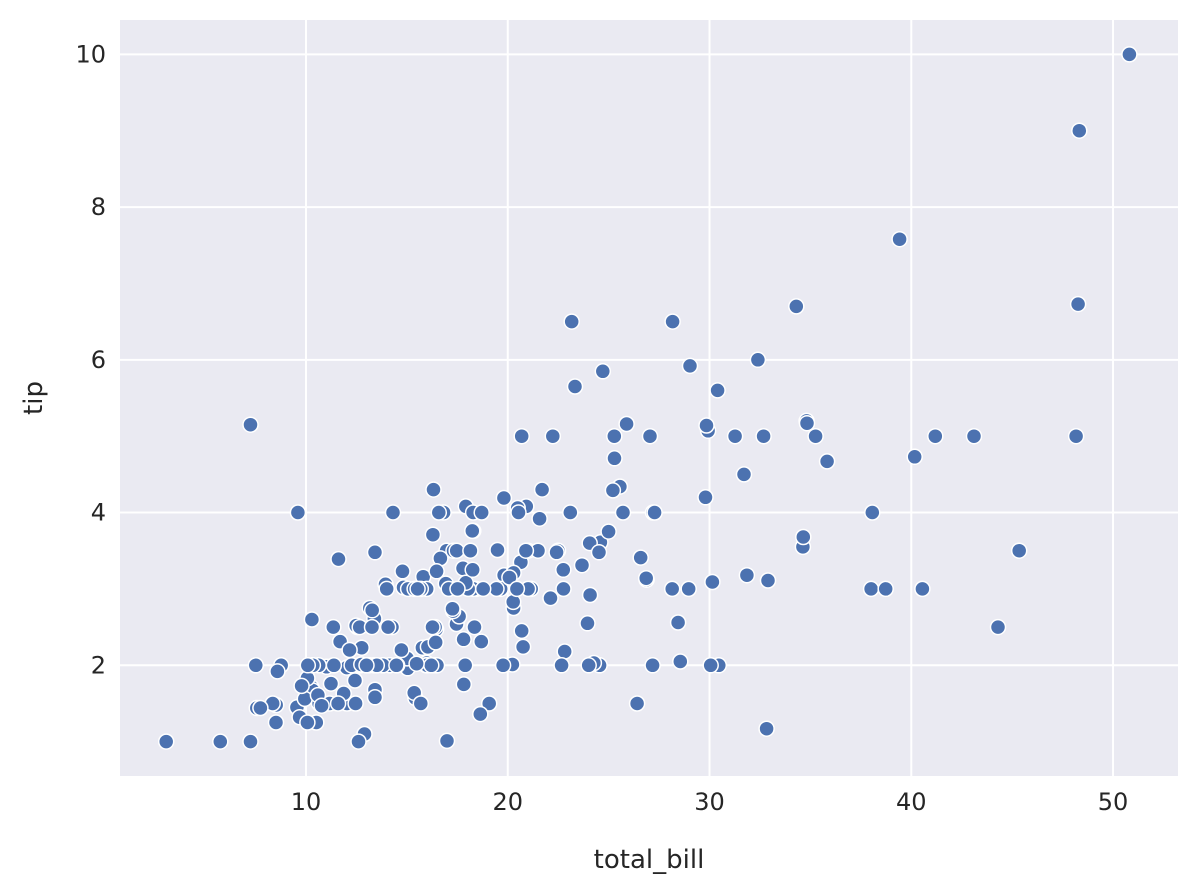  I want to click on x-tick-label: 10, so click(306, 802).